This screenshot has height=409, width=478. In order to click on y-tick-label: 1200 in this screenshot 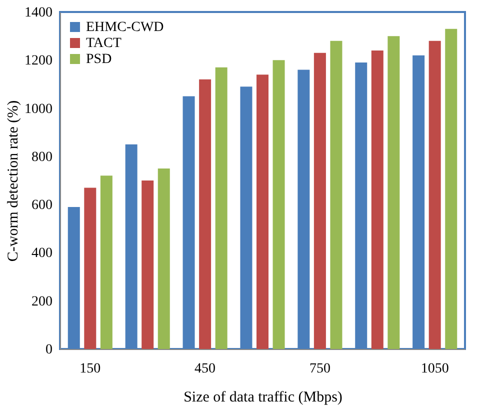, I will do `click(38, 61)`.